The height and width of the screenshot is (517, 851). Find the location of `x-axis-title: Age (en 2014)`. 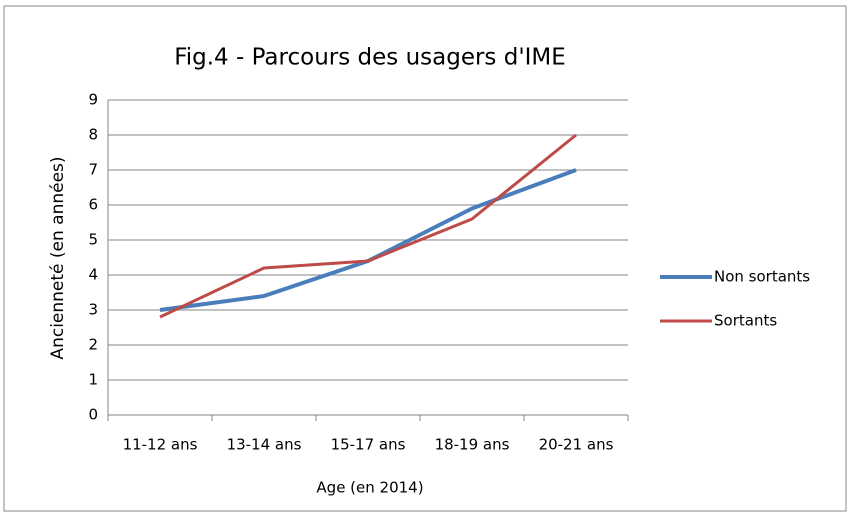

x-axis-title: Age (en 2014) is located at coordinates (369, 488).